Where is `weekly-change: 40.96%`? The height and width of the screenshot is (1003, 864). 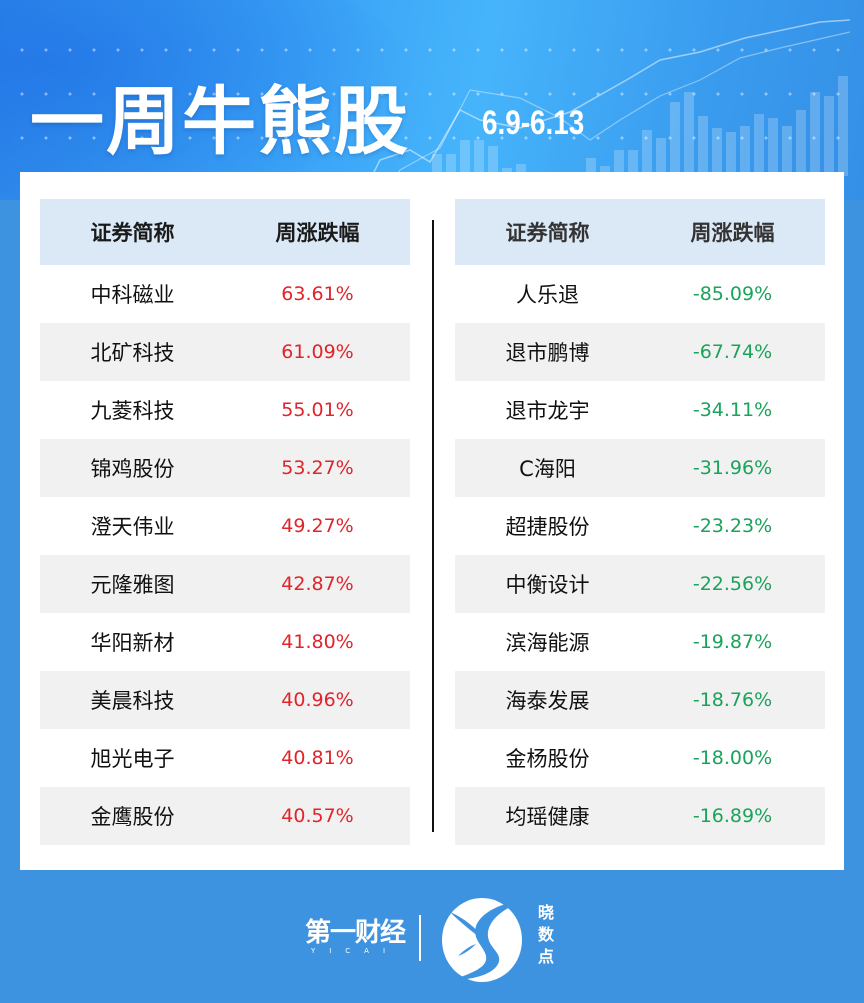 weekly-change: 40.96% is located at coordinates (317, 700).